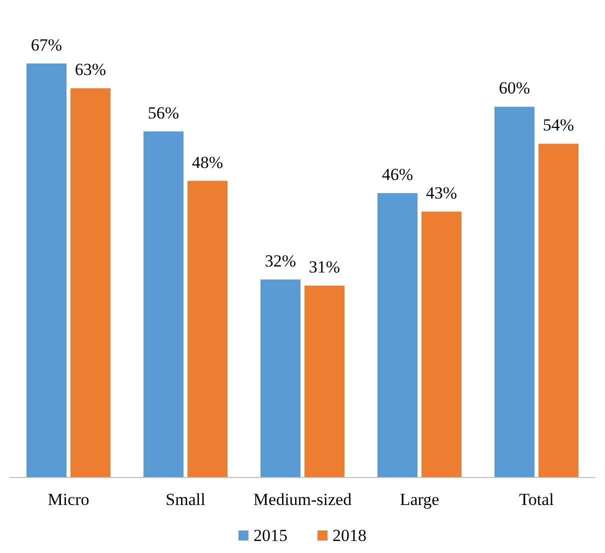  I want to click on x-tick-label: Micro, so click(69, 499).